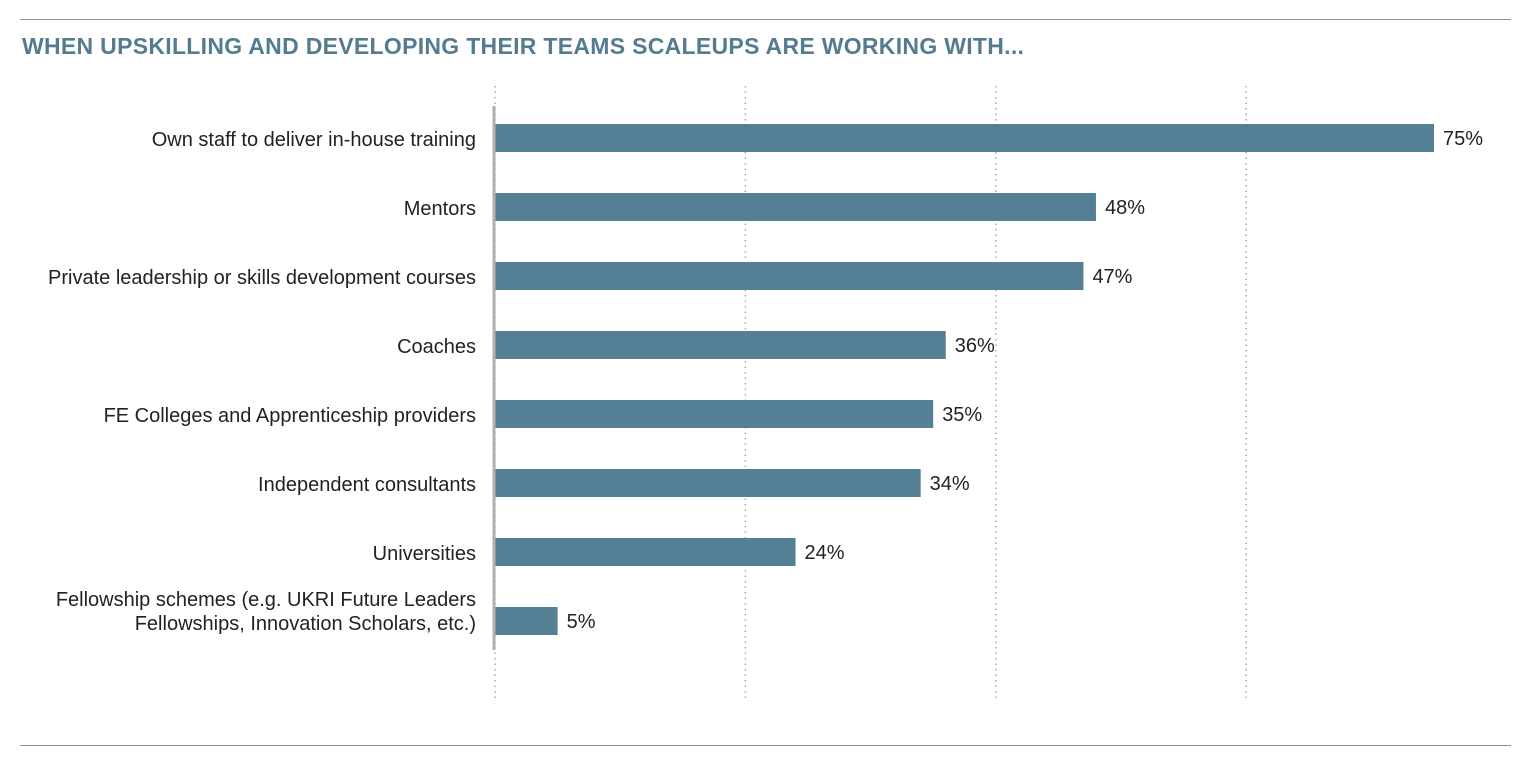 The height and width of the screenshot is (770, 1529). Describe the element at coordinates (440, 209) in the screenshot. I see `category-label-1: Mentors` at that location.